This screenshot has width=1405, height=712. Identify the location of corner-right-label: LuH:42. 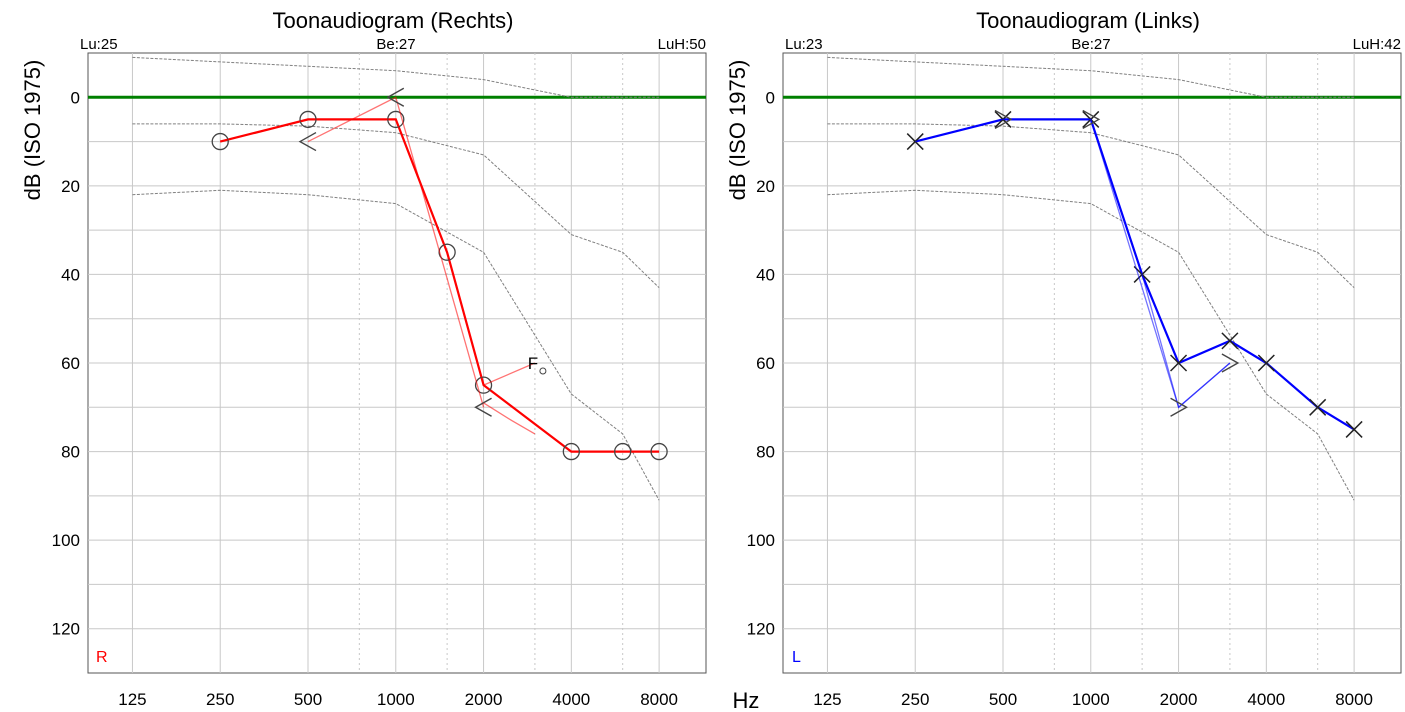
(1377, 44).